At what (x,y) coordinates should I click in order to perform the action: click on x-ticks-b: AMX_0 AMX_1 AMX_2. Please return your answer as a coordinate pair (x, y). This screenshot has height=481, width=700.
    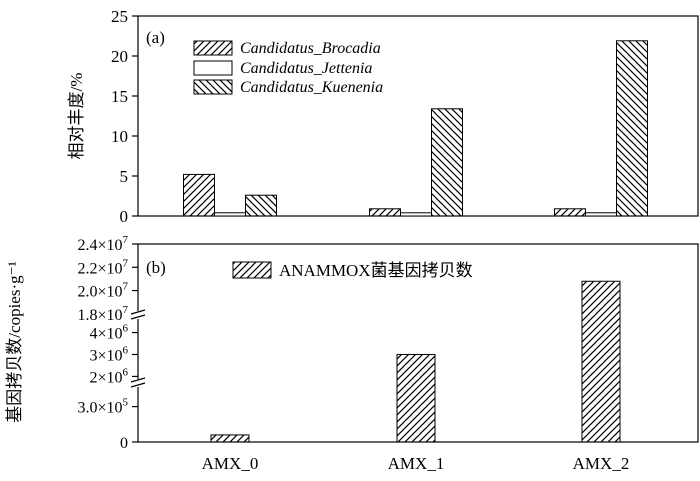
    Looking at the image, I should click on (416, 463).